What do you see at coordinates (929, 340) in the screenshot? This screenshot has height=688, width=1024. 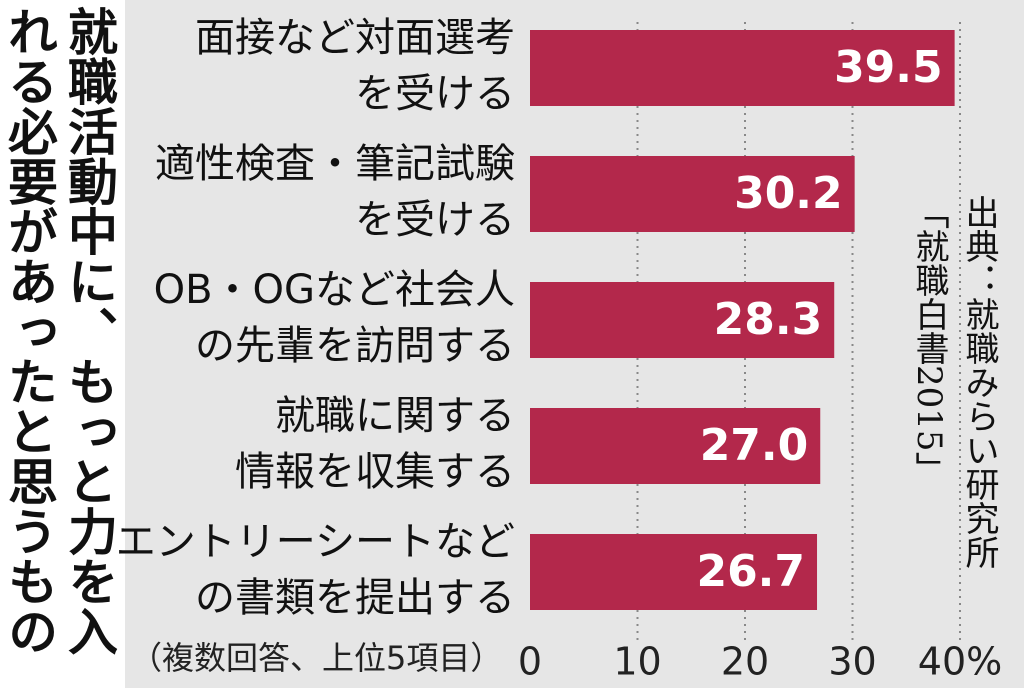 I see `source: 「就職白書2015」` at bounding box center [929, 340].